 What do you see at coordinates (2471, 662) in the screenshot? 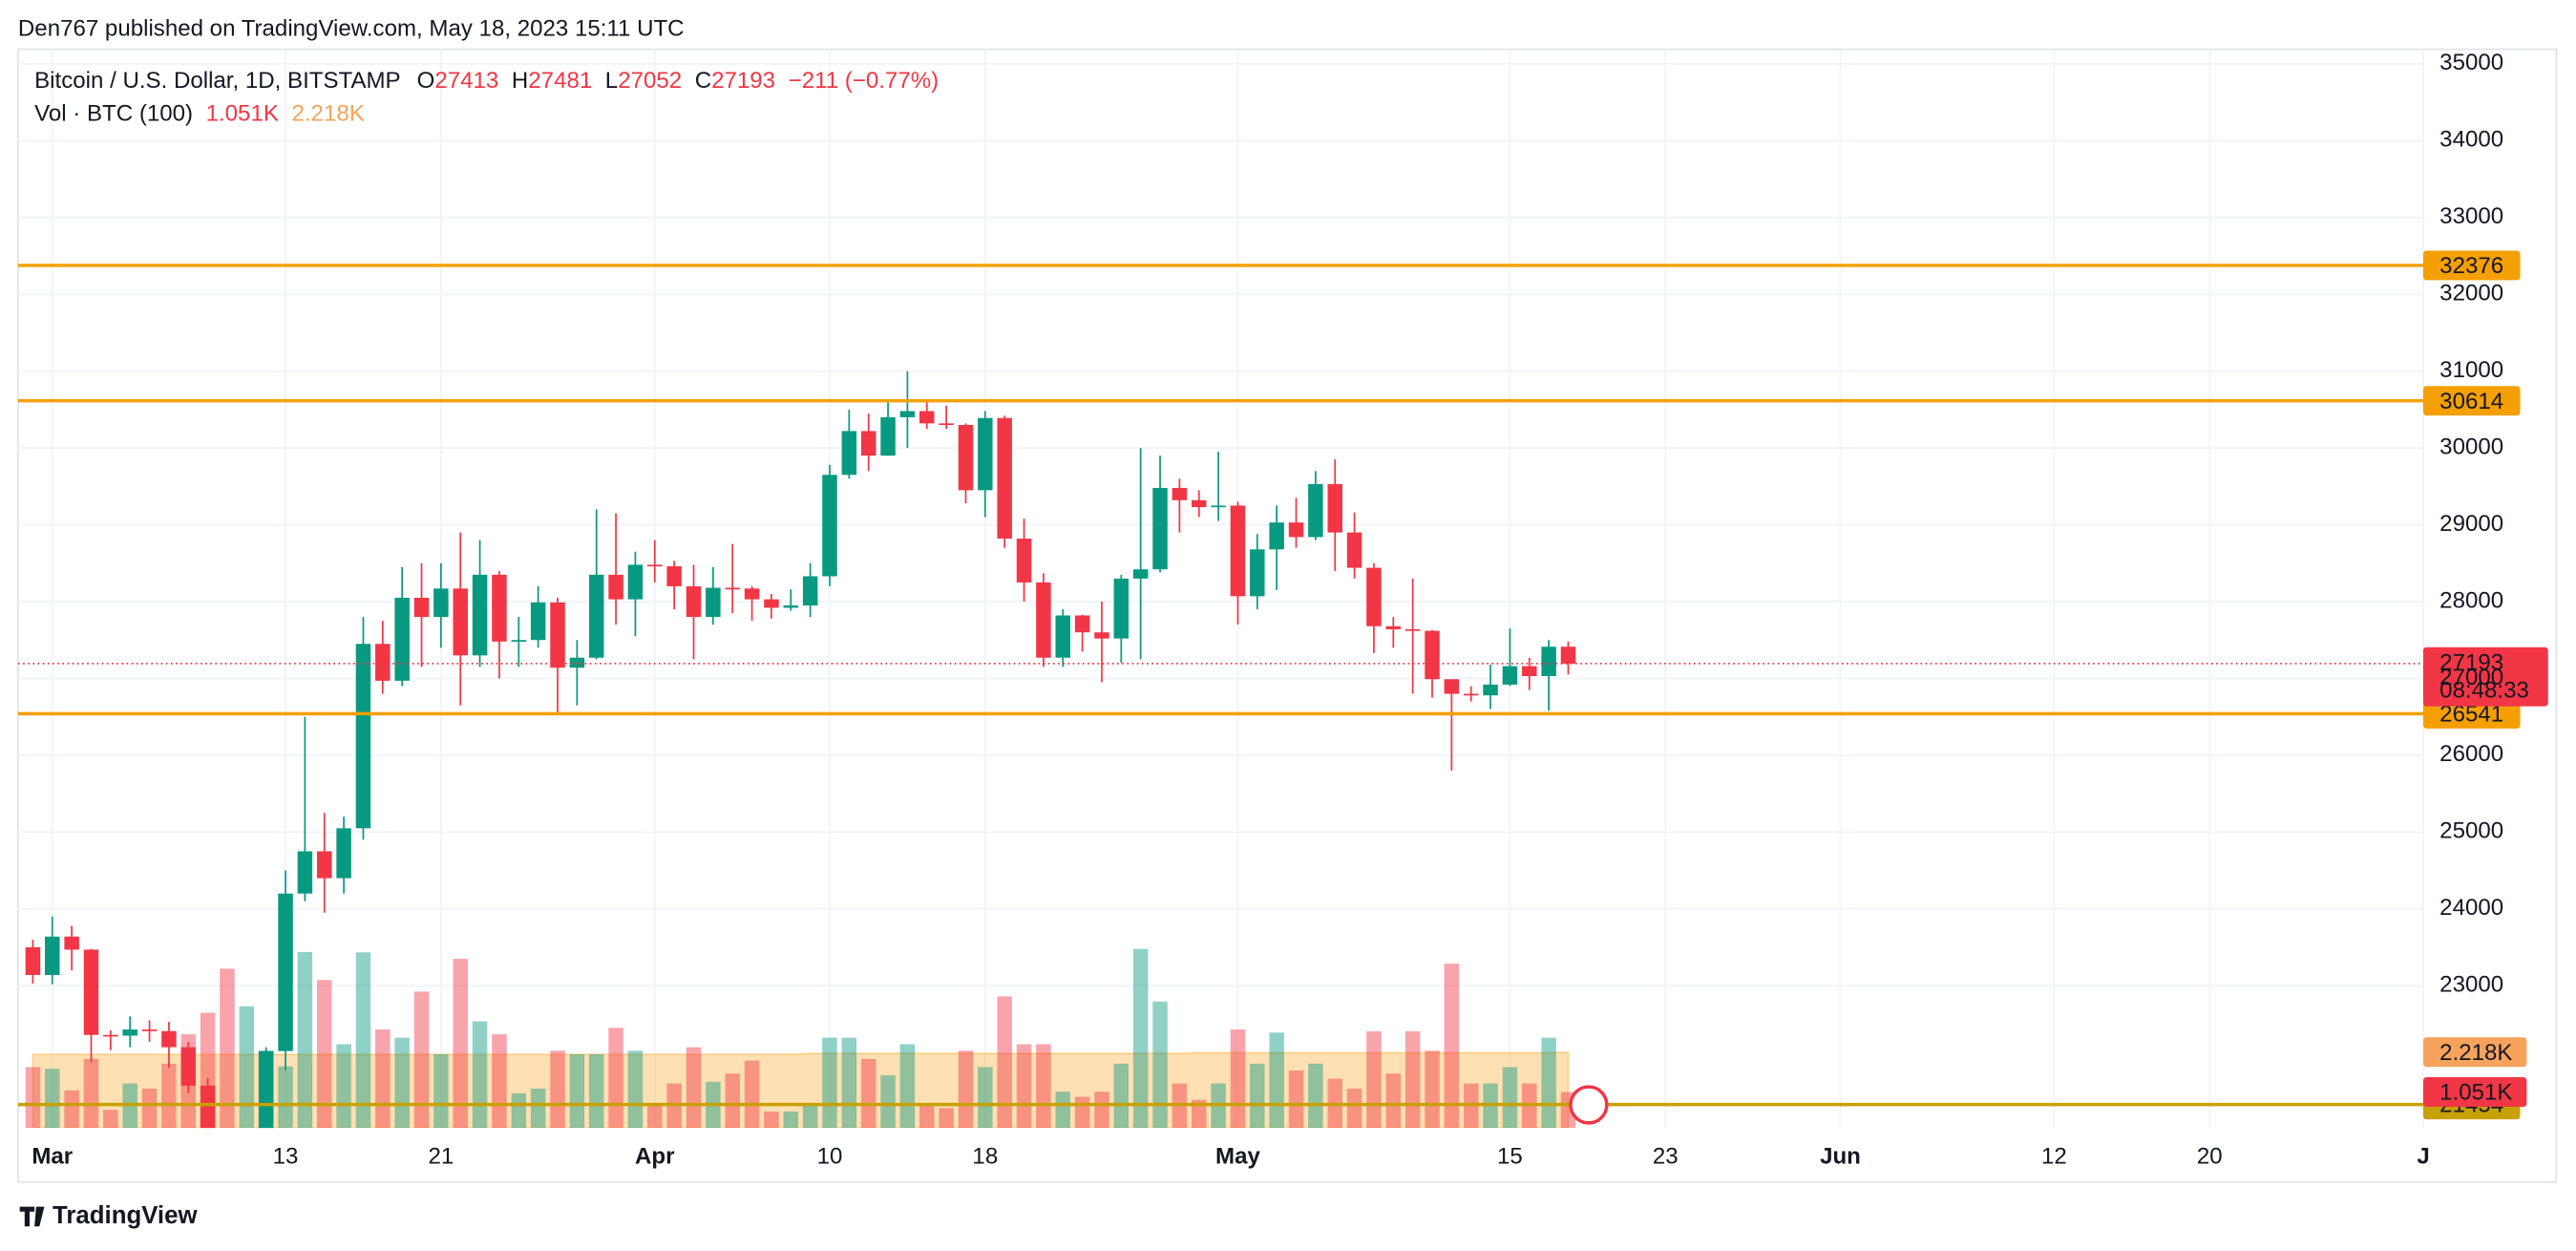
I see `last-price-label: 27193` at bounding box center [2471, 662].